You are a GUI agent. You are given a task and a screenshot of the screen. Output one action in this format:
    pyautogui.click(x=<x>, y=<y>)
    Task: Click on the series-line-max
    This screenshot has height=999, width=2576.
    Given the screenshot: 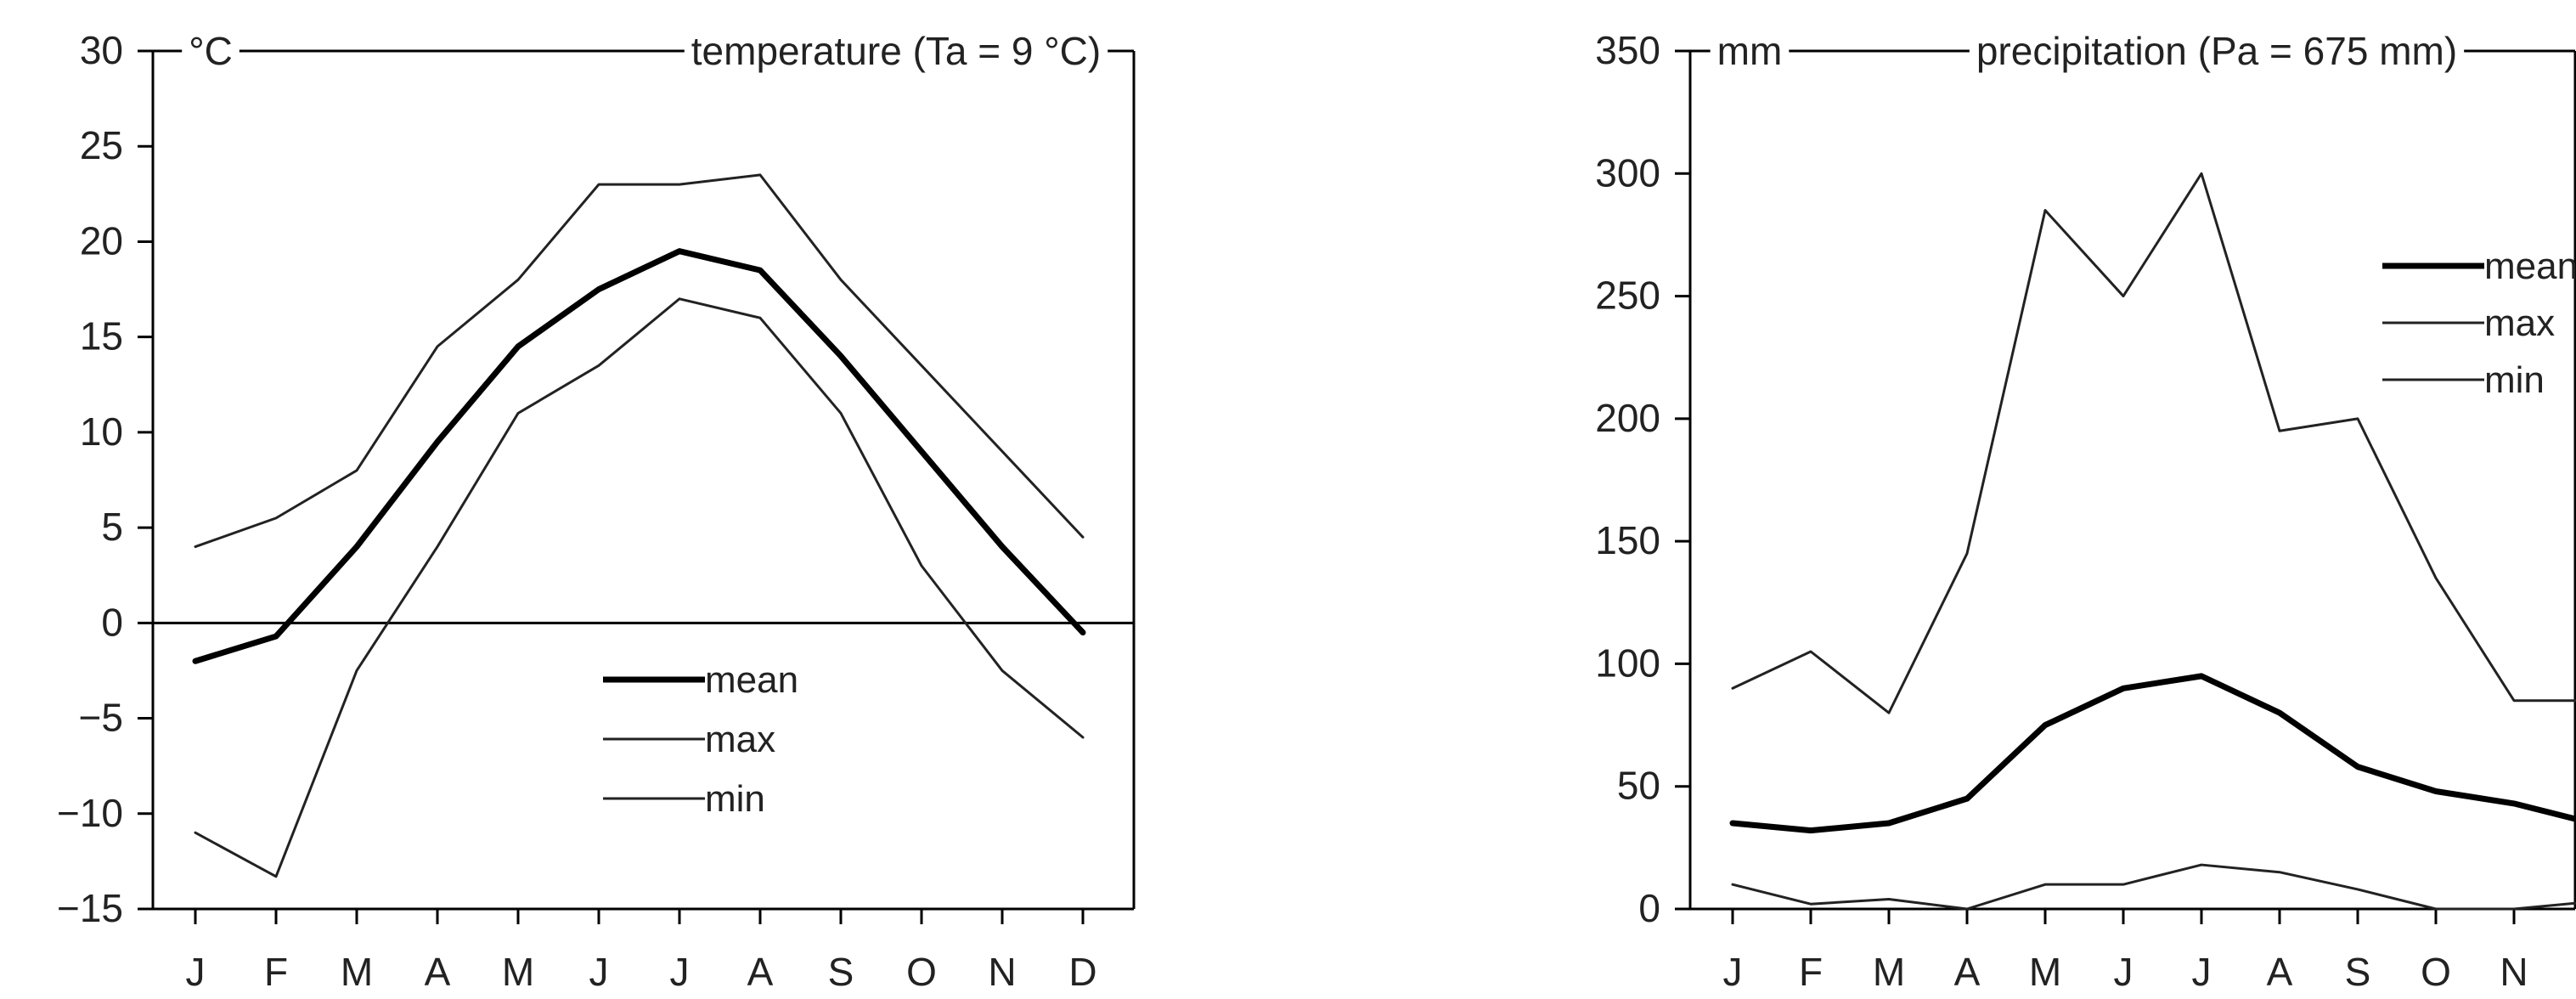 What is the action you would take?
    pyautogui.click(x=639, y=361)
    